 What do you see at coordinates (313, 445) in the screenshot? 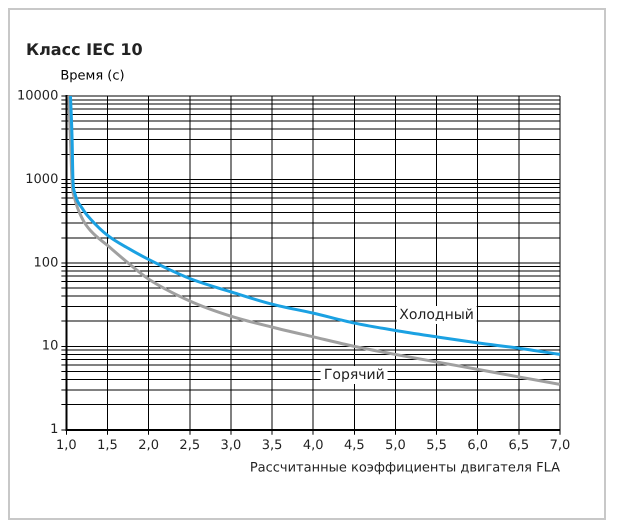
I see `x-tick-label: 4,0` at bounding box center [313, 445].